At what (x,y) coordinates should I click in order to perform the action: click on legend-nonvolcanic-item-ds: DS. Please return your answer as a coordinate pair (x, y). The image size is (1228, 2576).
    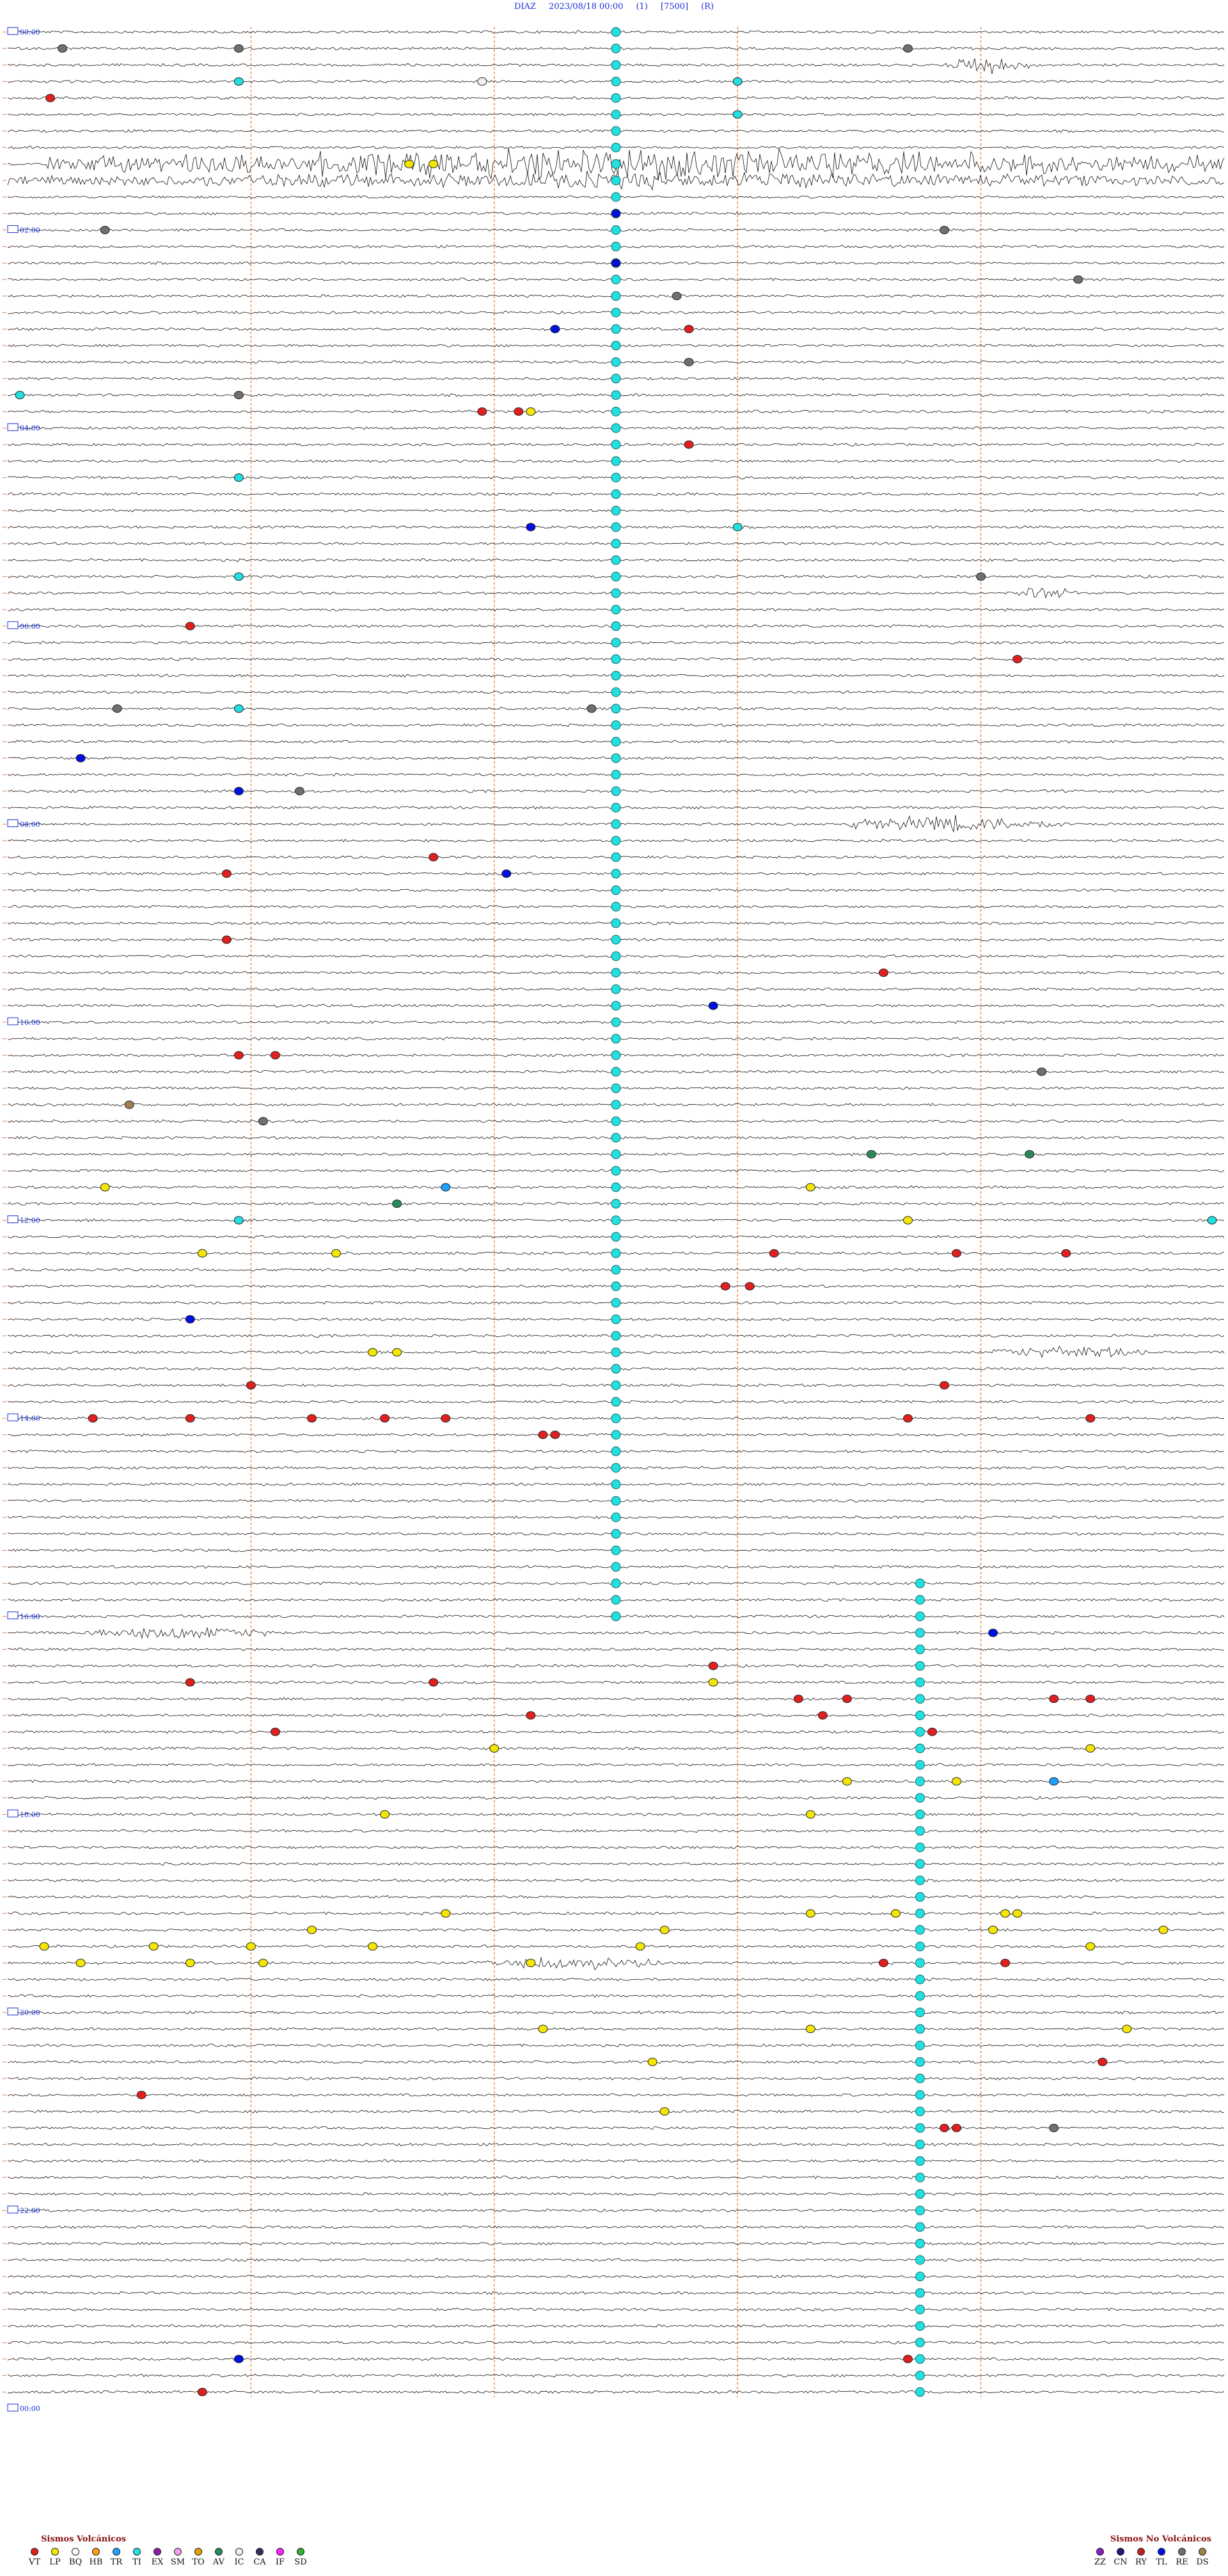
    Looking at the image, I should click on (1202, 2557).